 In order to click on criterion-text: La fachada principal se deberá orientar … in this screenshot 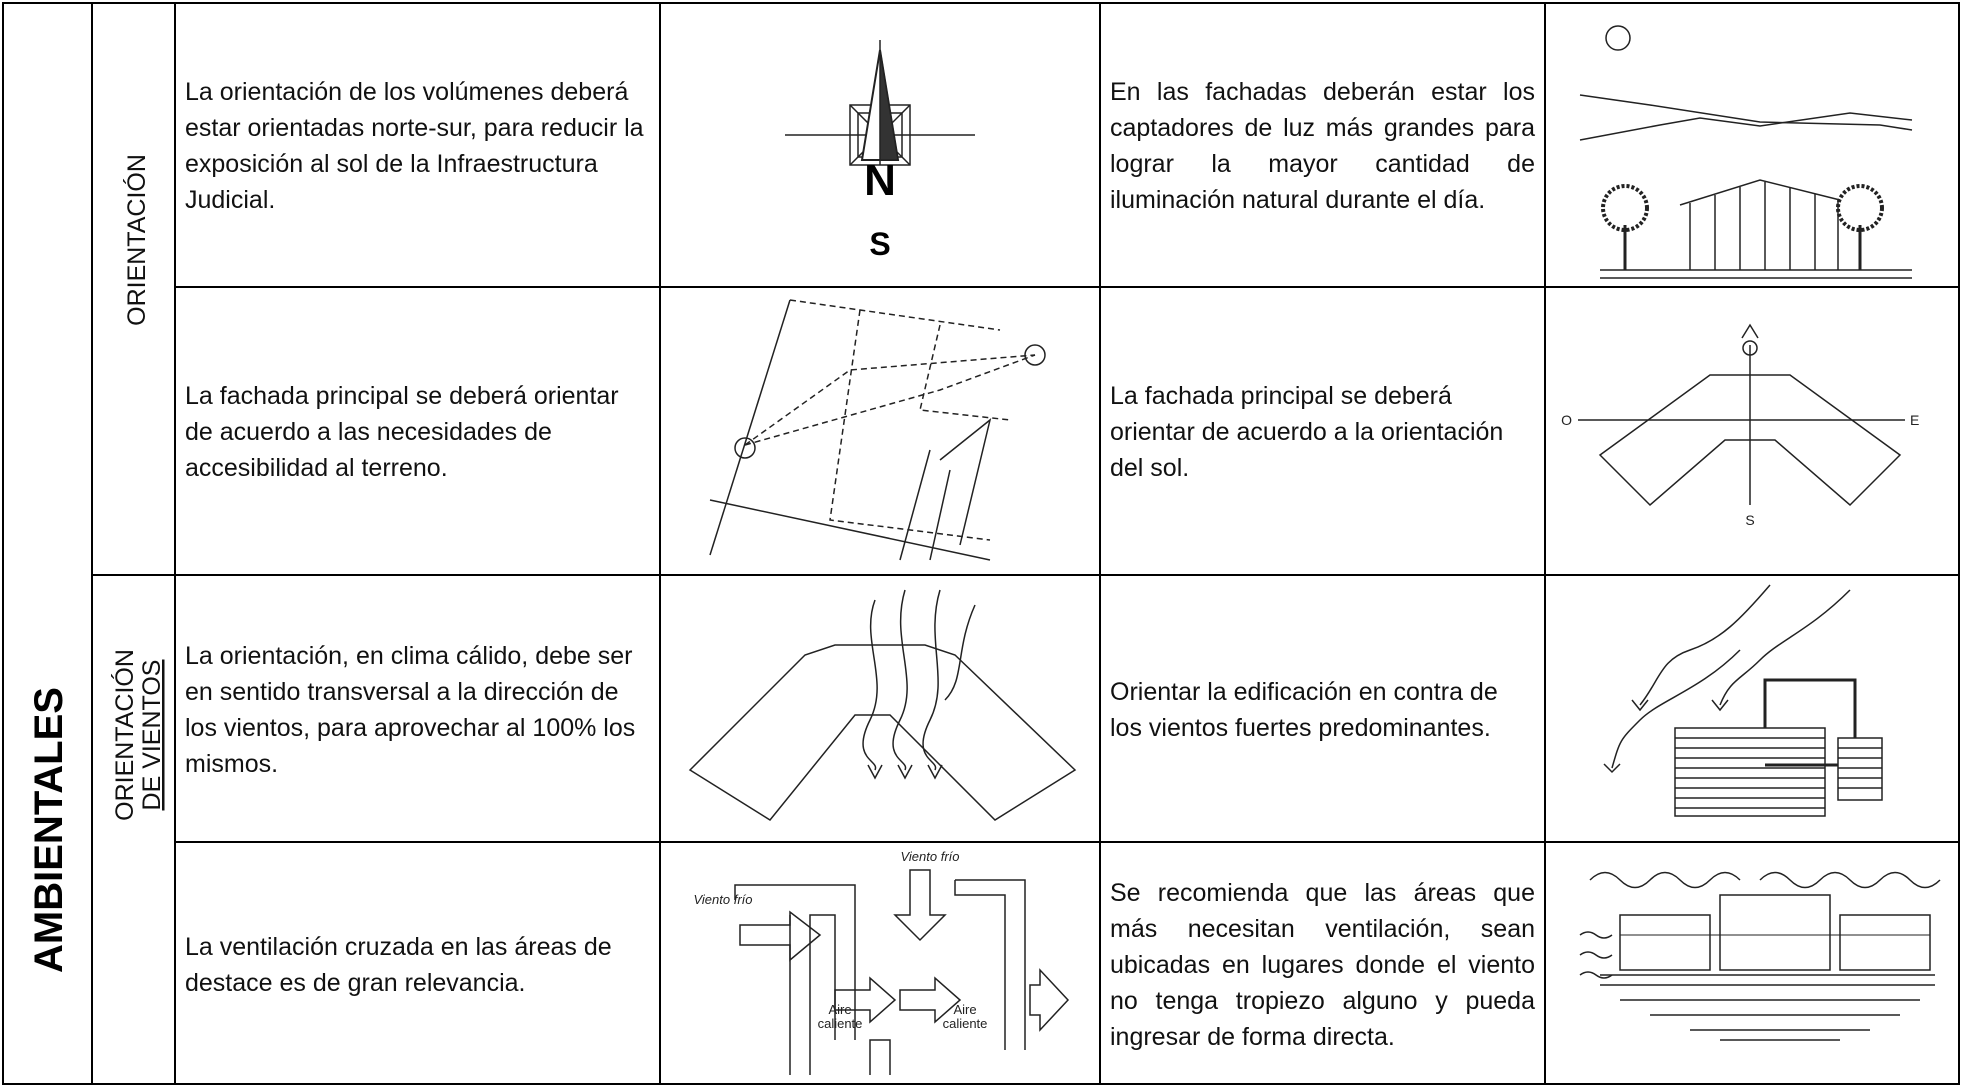, I will do `click(402, 432)`.